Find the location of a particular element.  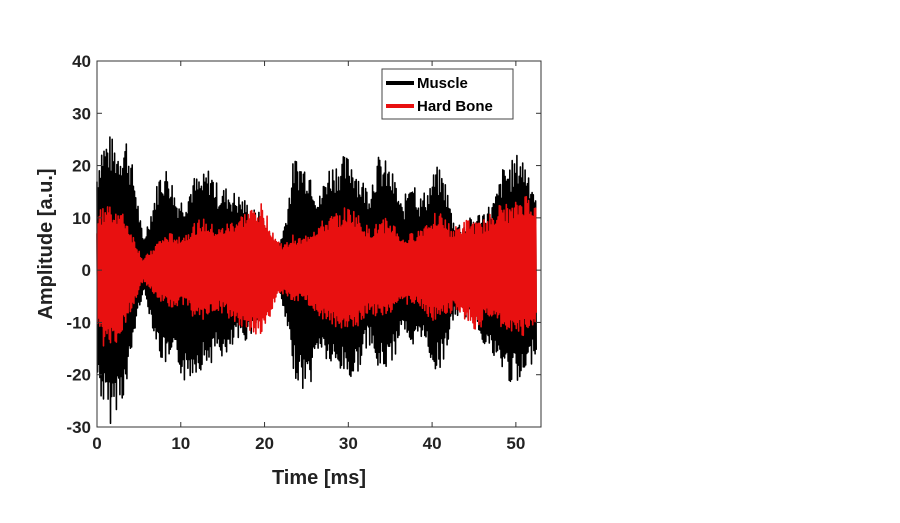

y-tick-label: -10 is located at coordinates (78, 322).